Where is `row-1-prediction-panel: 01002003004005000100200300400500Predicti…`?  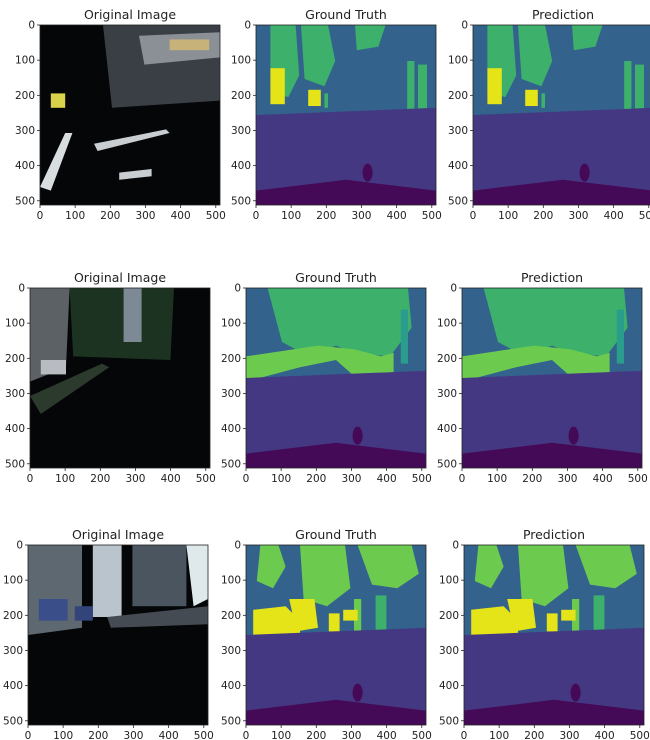 row-1-prediction-panel: 01002003004005000100200300400500Predicti… is located at coordinates (549, 114).